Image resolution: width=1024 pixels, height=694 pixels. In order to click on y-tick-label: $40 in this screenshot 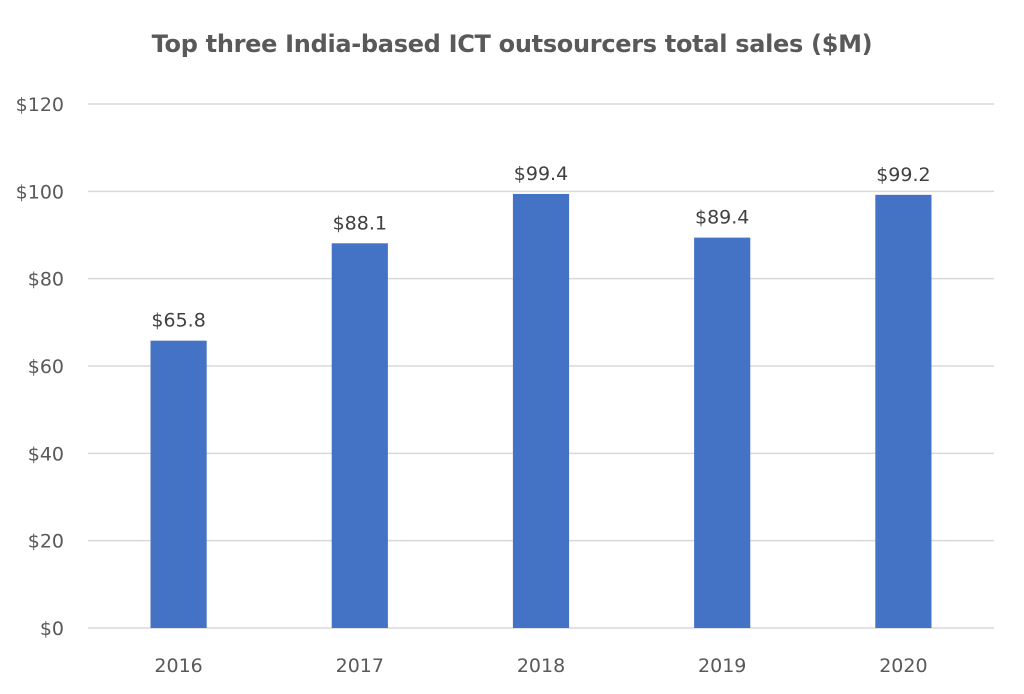, I will do `click(46, 454)`.